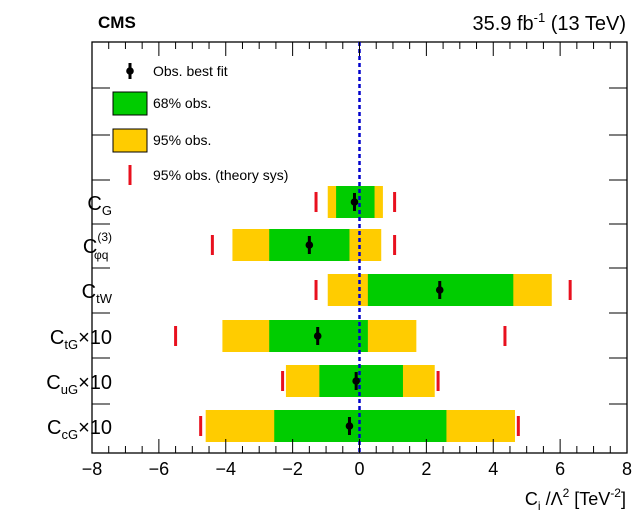  What do you see at coordinates (309, 245) in the screenshot?
I see `best-fit-c-phiq-3-` at bounding box center [309, 245].